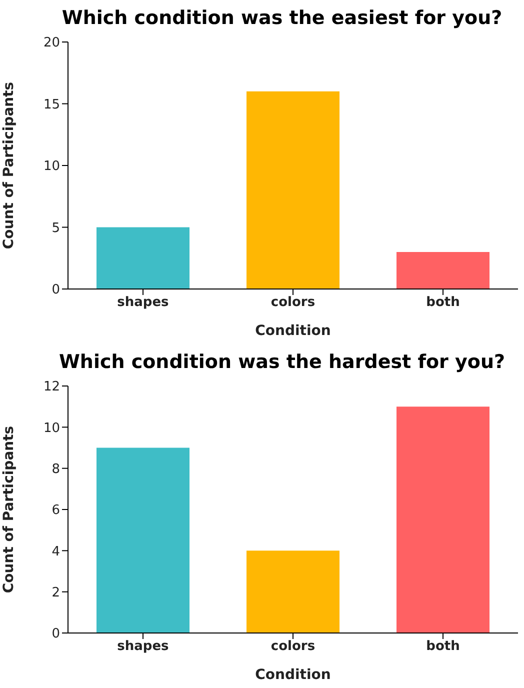 The width and height of the screenshot is (524, 688). Describe the element at coordinates (56, 469) in the screenshot. I see `y-tick-label: 8` at that location.